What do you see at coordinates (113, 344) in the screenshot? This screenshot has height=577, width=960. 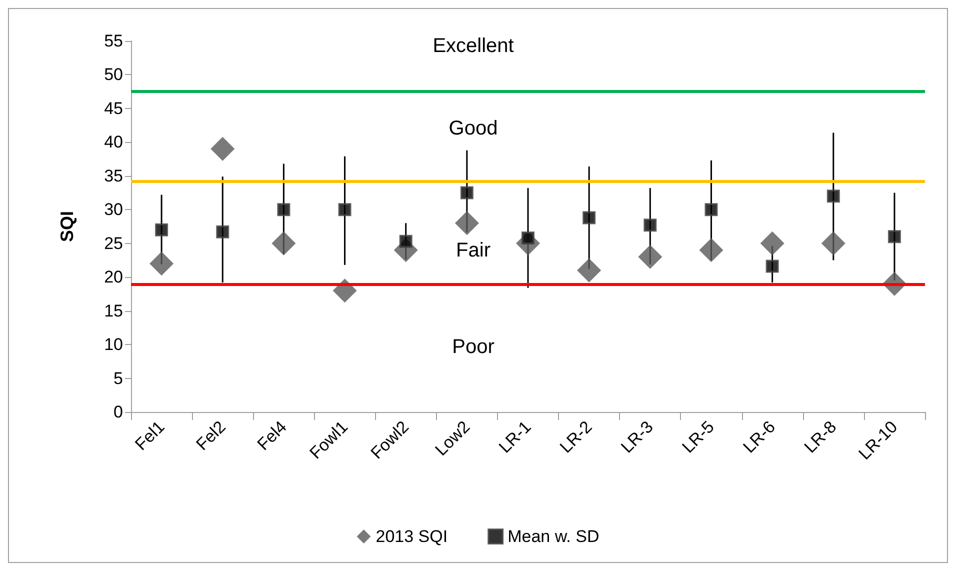 I see `y-tick-label: 10` at bounding box center [113, 344].